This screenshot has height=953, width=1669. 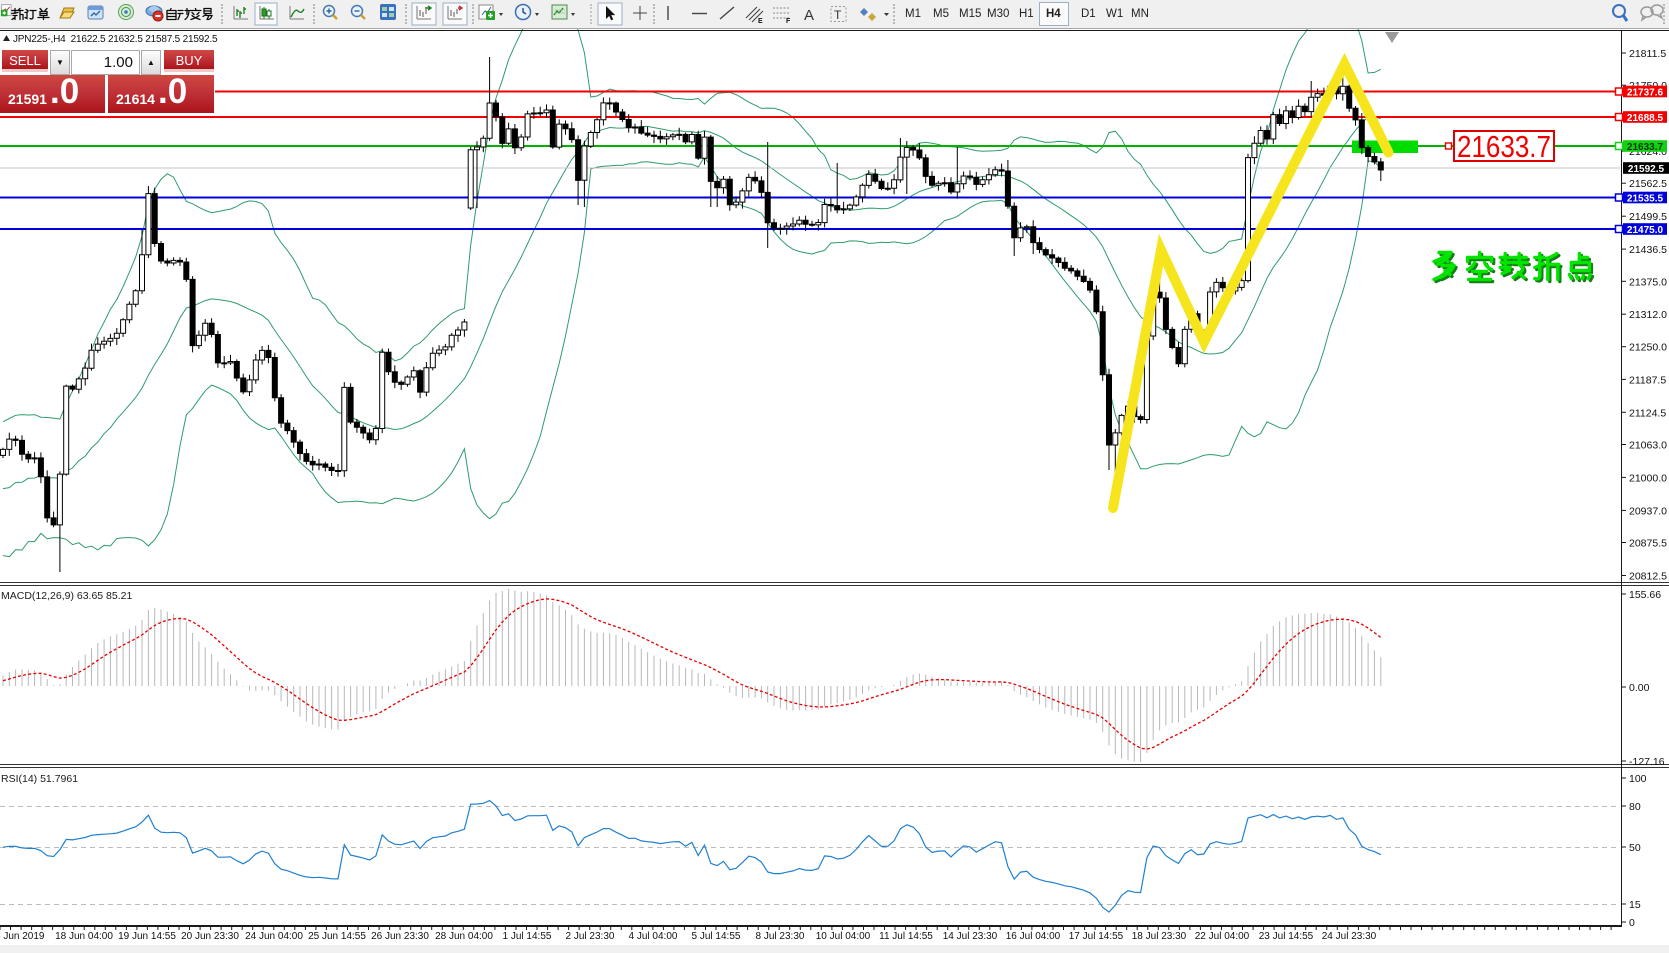 What do you see at coordinates (1096, 936) in the screenshot?
I see `svg-text: 17 Jul 14:55` at bounding box center [1096, 936].